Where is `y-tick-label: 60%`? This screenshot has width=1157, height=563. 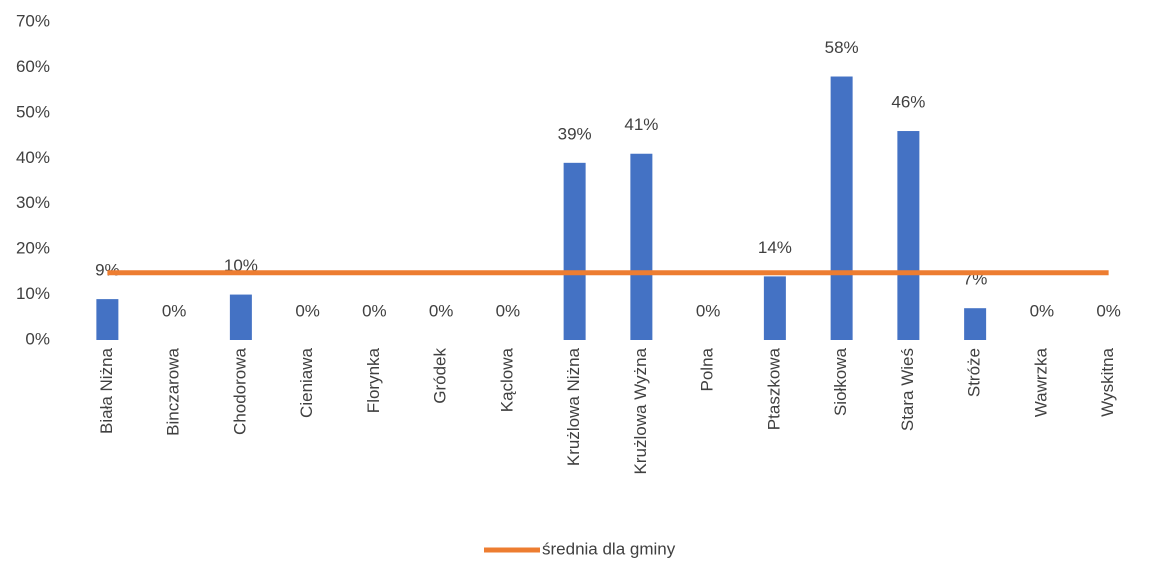 y-tick-label: 60% is located at coordinates (33, 66).